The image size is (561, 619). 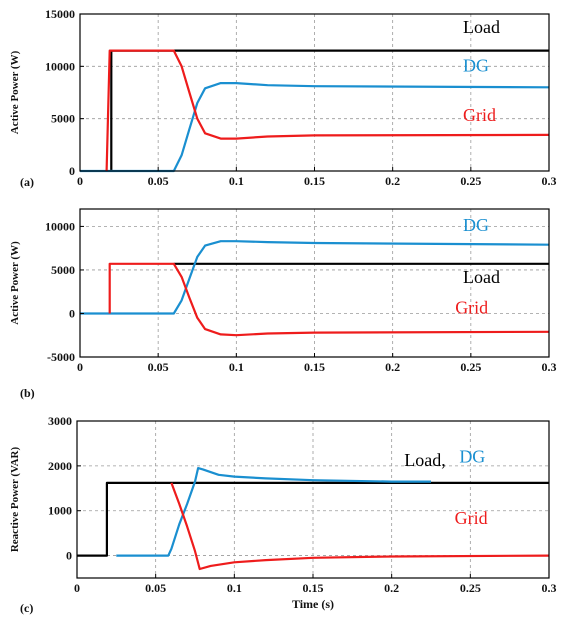 What do you see at coordinates (15, 500) in the screenshot?
I see `y-axis-label: Reactive Power (VAR)` at bounding box center [15, 500].